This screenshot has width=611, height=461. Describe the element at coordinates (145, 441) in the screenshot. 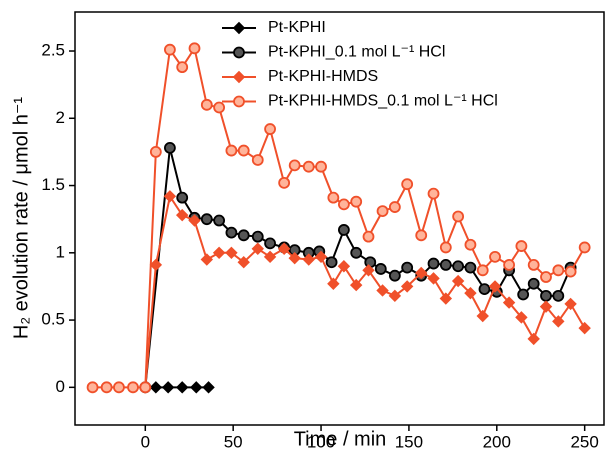

I see `x-tick-label: 0` at that location.